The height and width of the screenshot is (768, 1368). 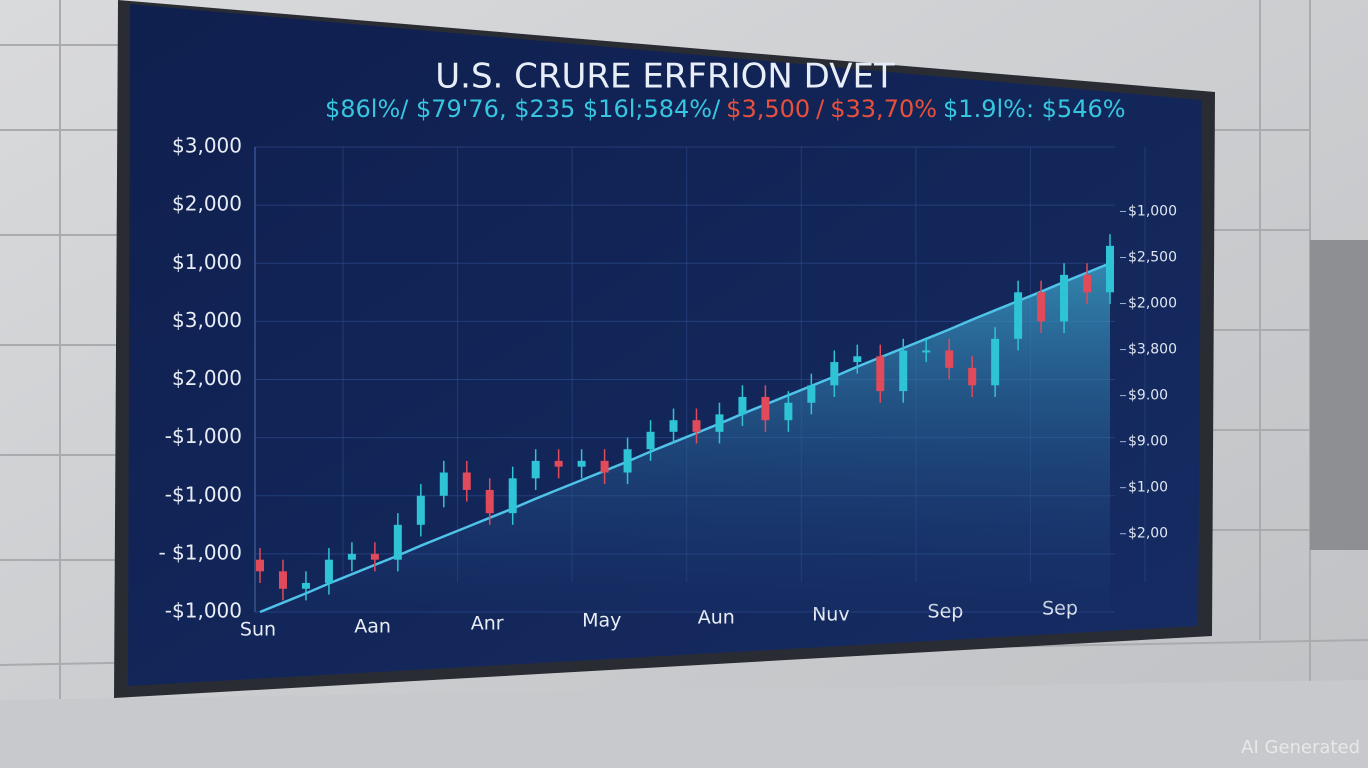 What do you see at coordinates (768, 109) in the screenshot?
I see `ticker-item: $3,500` at bounding box center [768, 109].